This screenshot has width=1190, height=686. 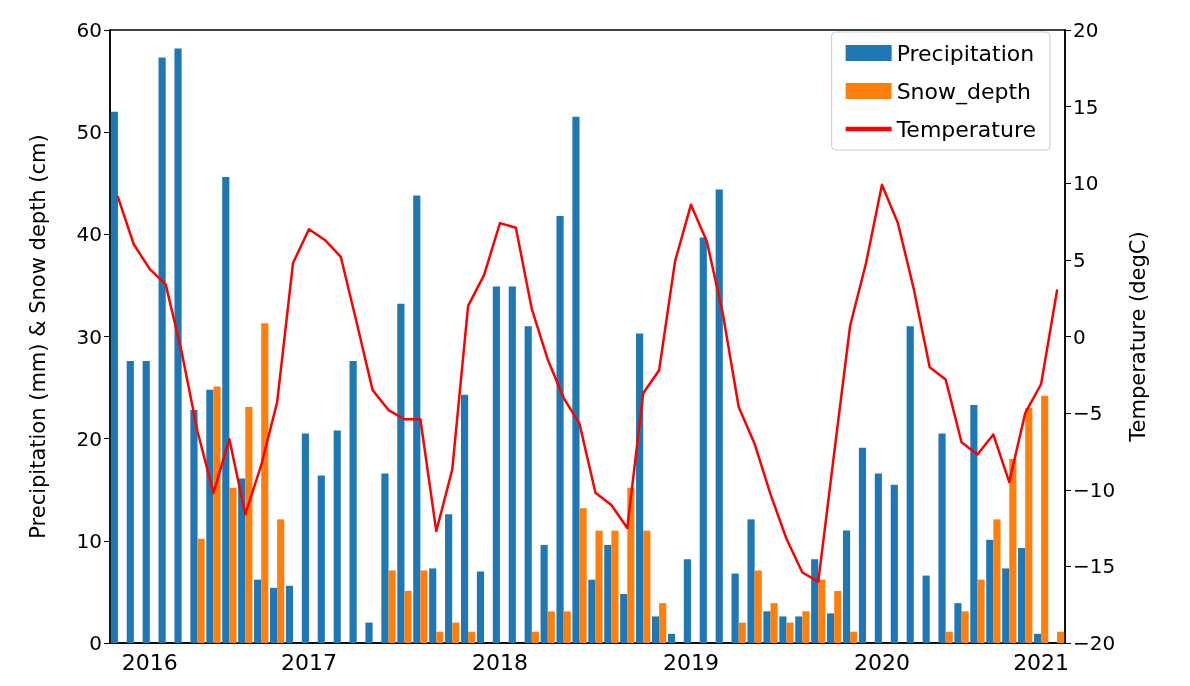 I want to click on y2-tick-label: 10, so click(x=1086, y=183).